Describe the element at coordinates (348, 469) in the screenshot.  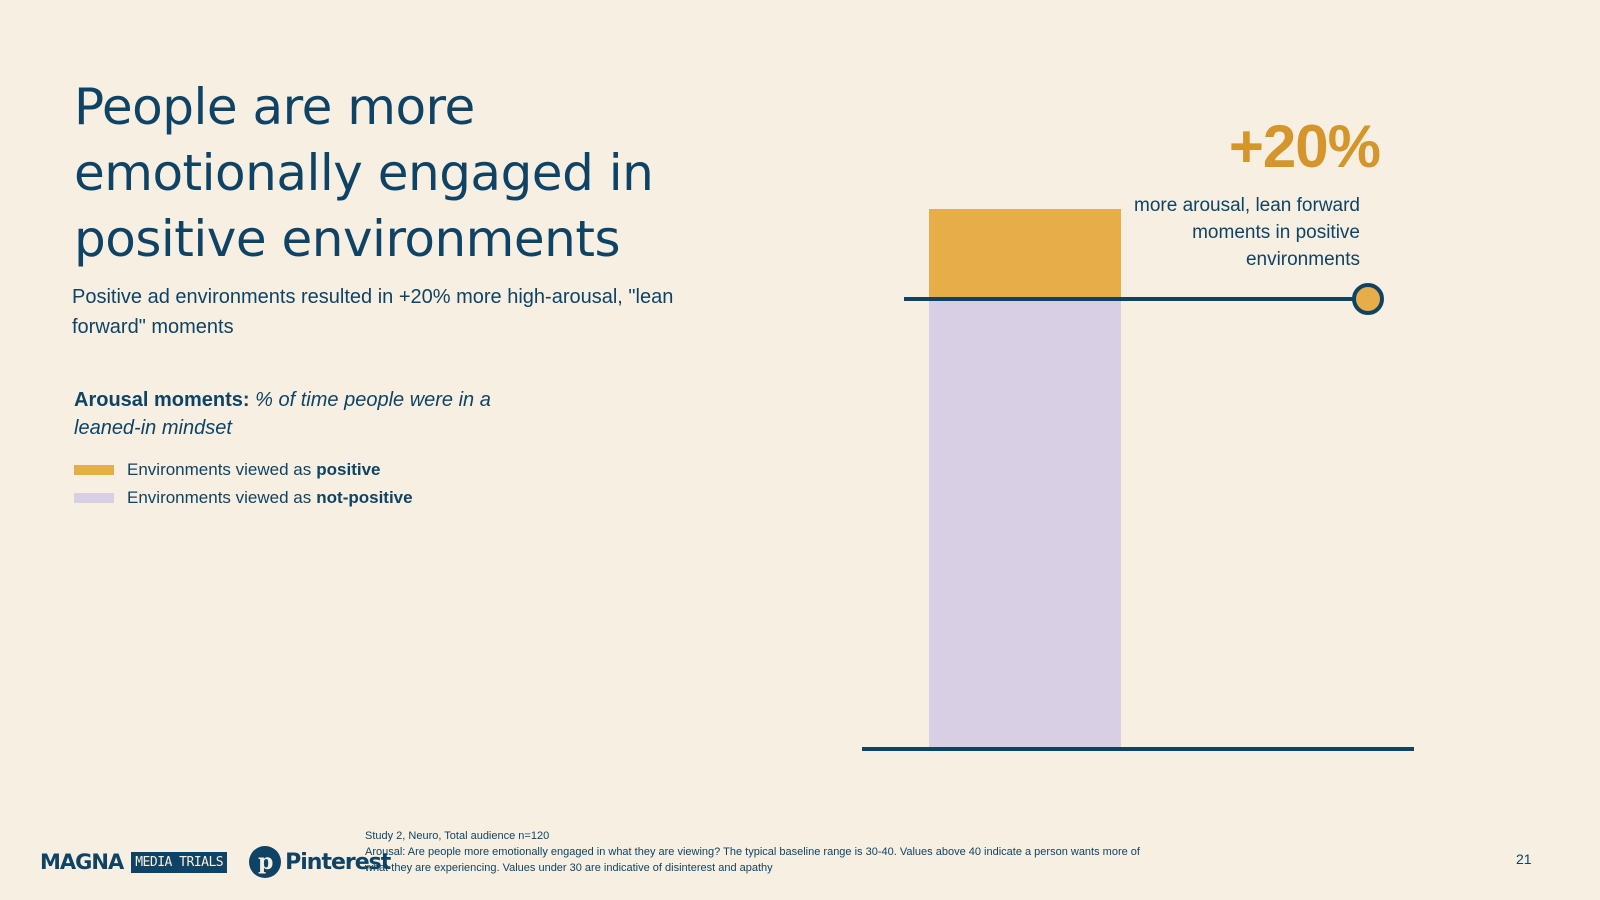
I see `legend-label-bold: positive` at that location.